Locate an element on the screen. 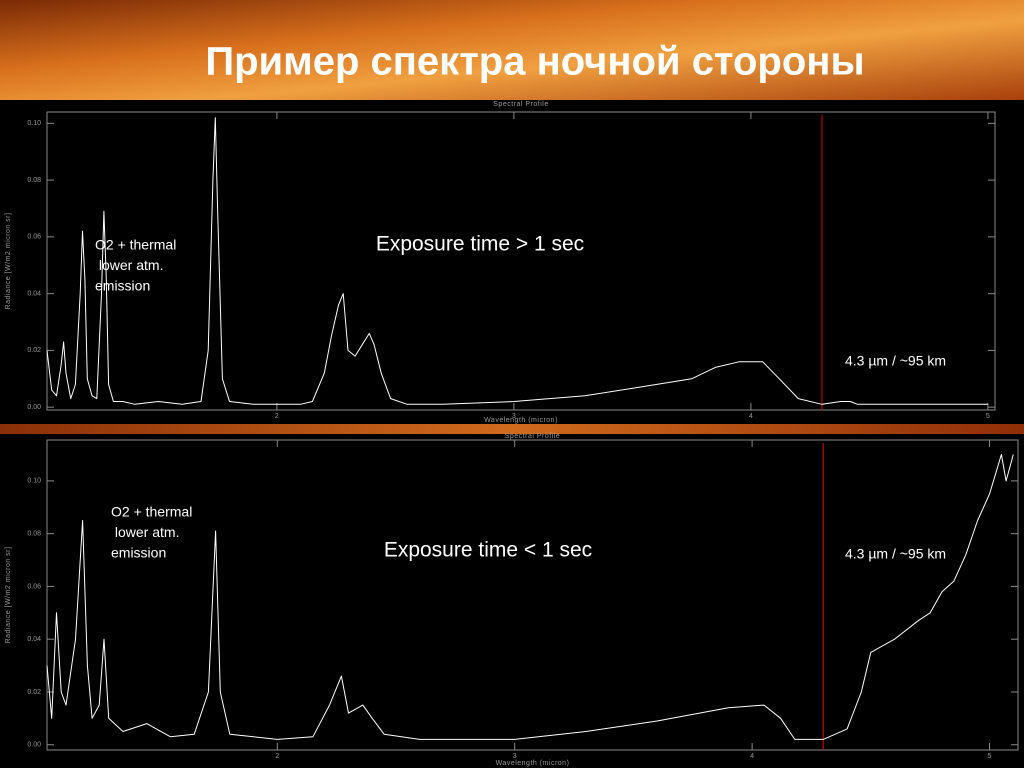 This screenshot has width=1024, height=768. divider is located at coordinates (512, 429).